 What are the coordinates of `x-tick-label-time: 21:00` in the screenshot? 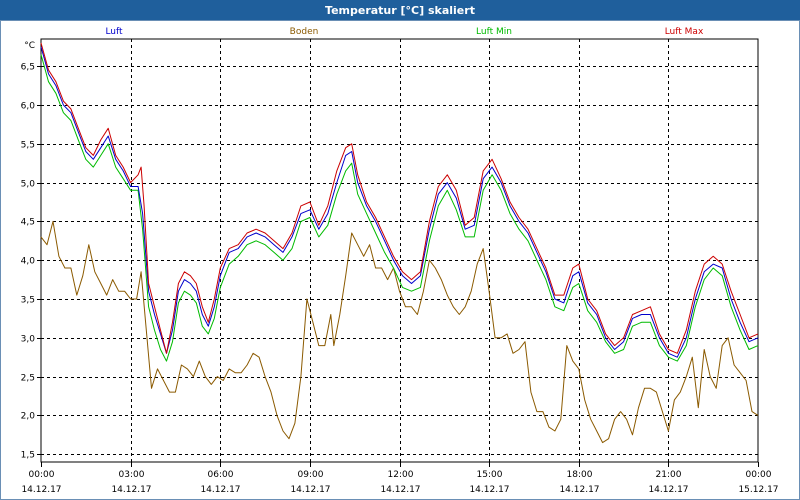 It's located at (669, 475).